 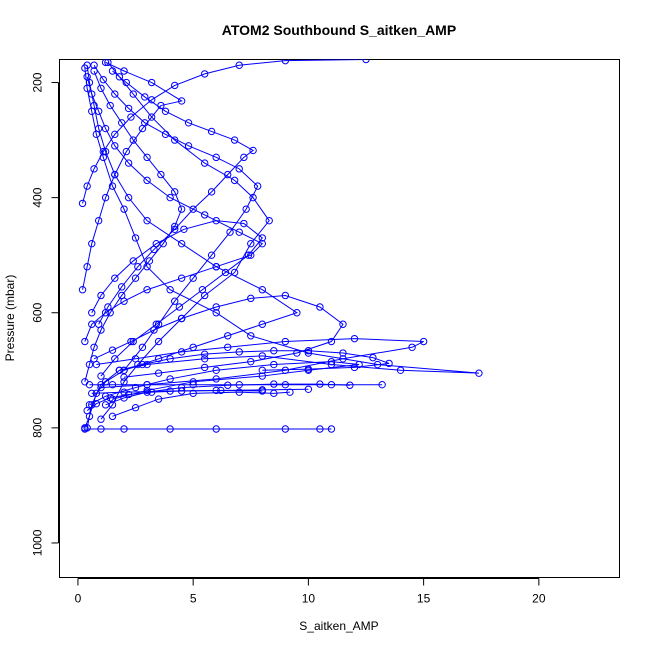 What do you see at coordinates (338, 626) in the screenshot?
I see `x-axis-label: S_aitken_AMP` at bounding box center [338, 626].